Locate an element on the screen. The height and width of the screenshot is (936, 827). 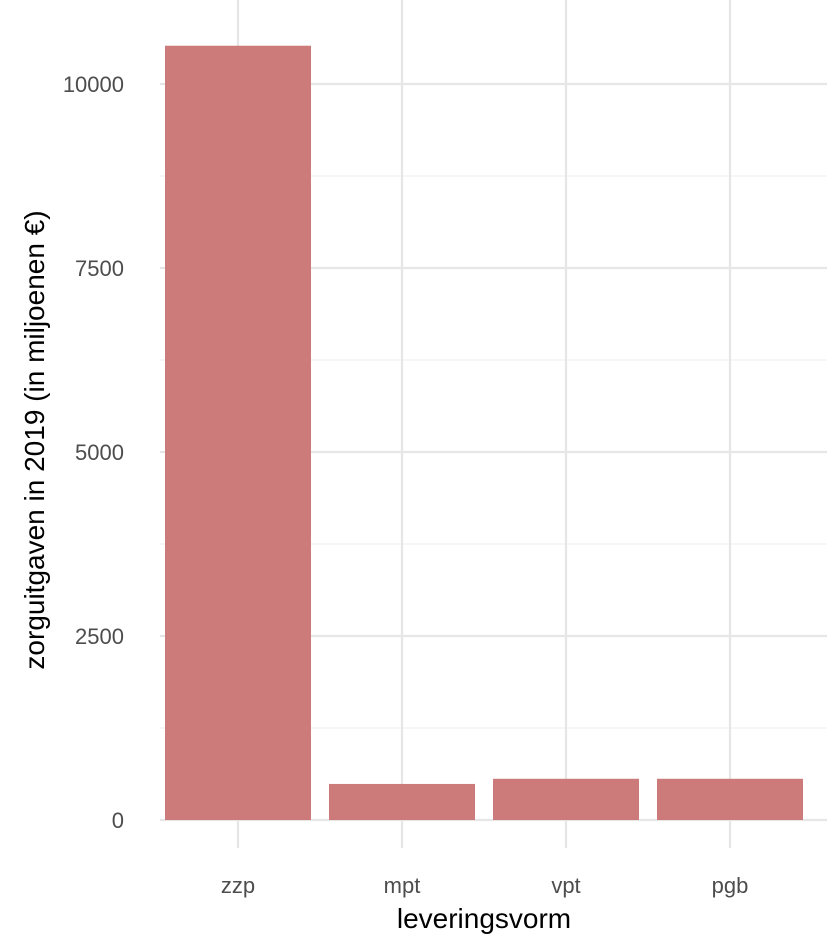
y-axis-ticks: 0 2500 5000 7500 10000 is located at coordinates (93, 452).